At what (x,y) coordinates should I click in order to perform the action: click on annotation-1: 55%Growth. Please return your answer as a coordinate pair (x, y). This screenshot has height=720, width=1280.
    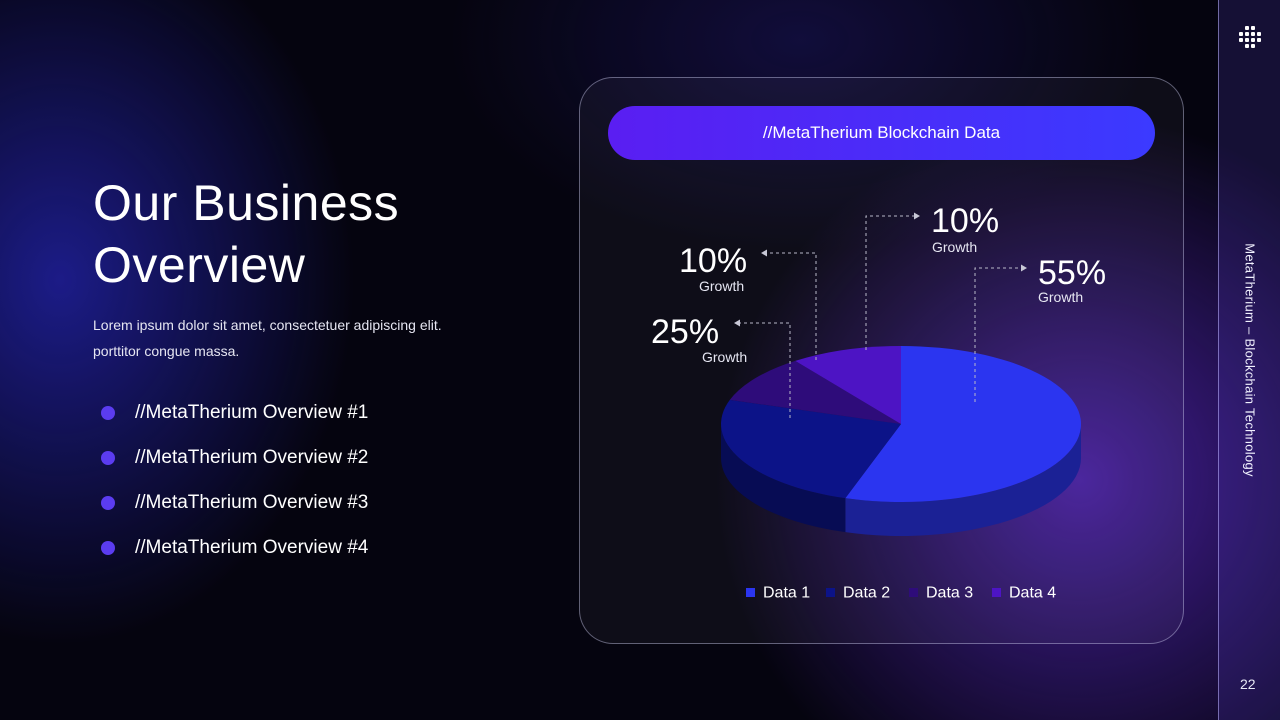
    Looking at the image, I should click on (1040, 328).